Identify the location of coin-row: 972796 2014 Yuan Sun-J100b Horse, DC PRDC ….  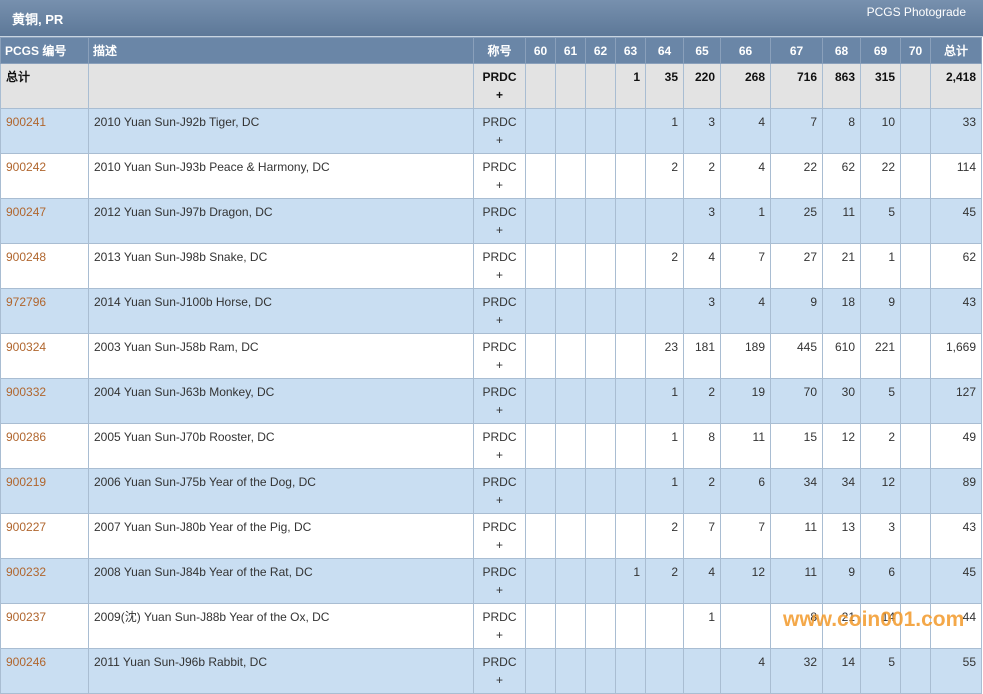
(491, 311).